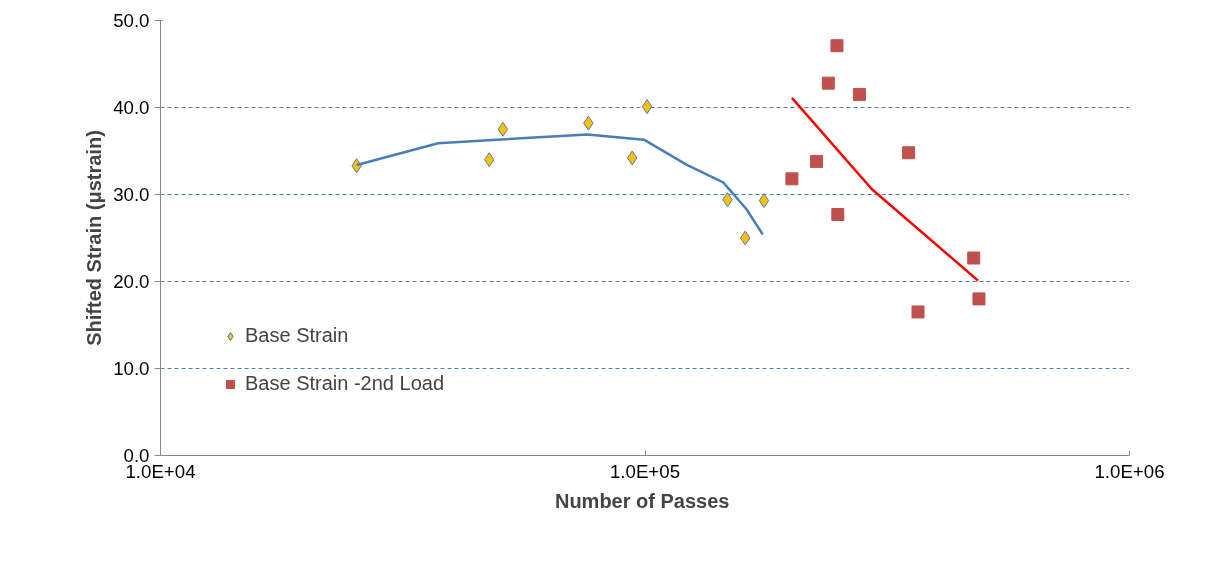 This screenshot has width=1209, height=575. What do you see at coordinates (131, 281) in the screenshot?
I see `y-tick-label: 20.0` at bounding box center [131, 281].